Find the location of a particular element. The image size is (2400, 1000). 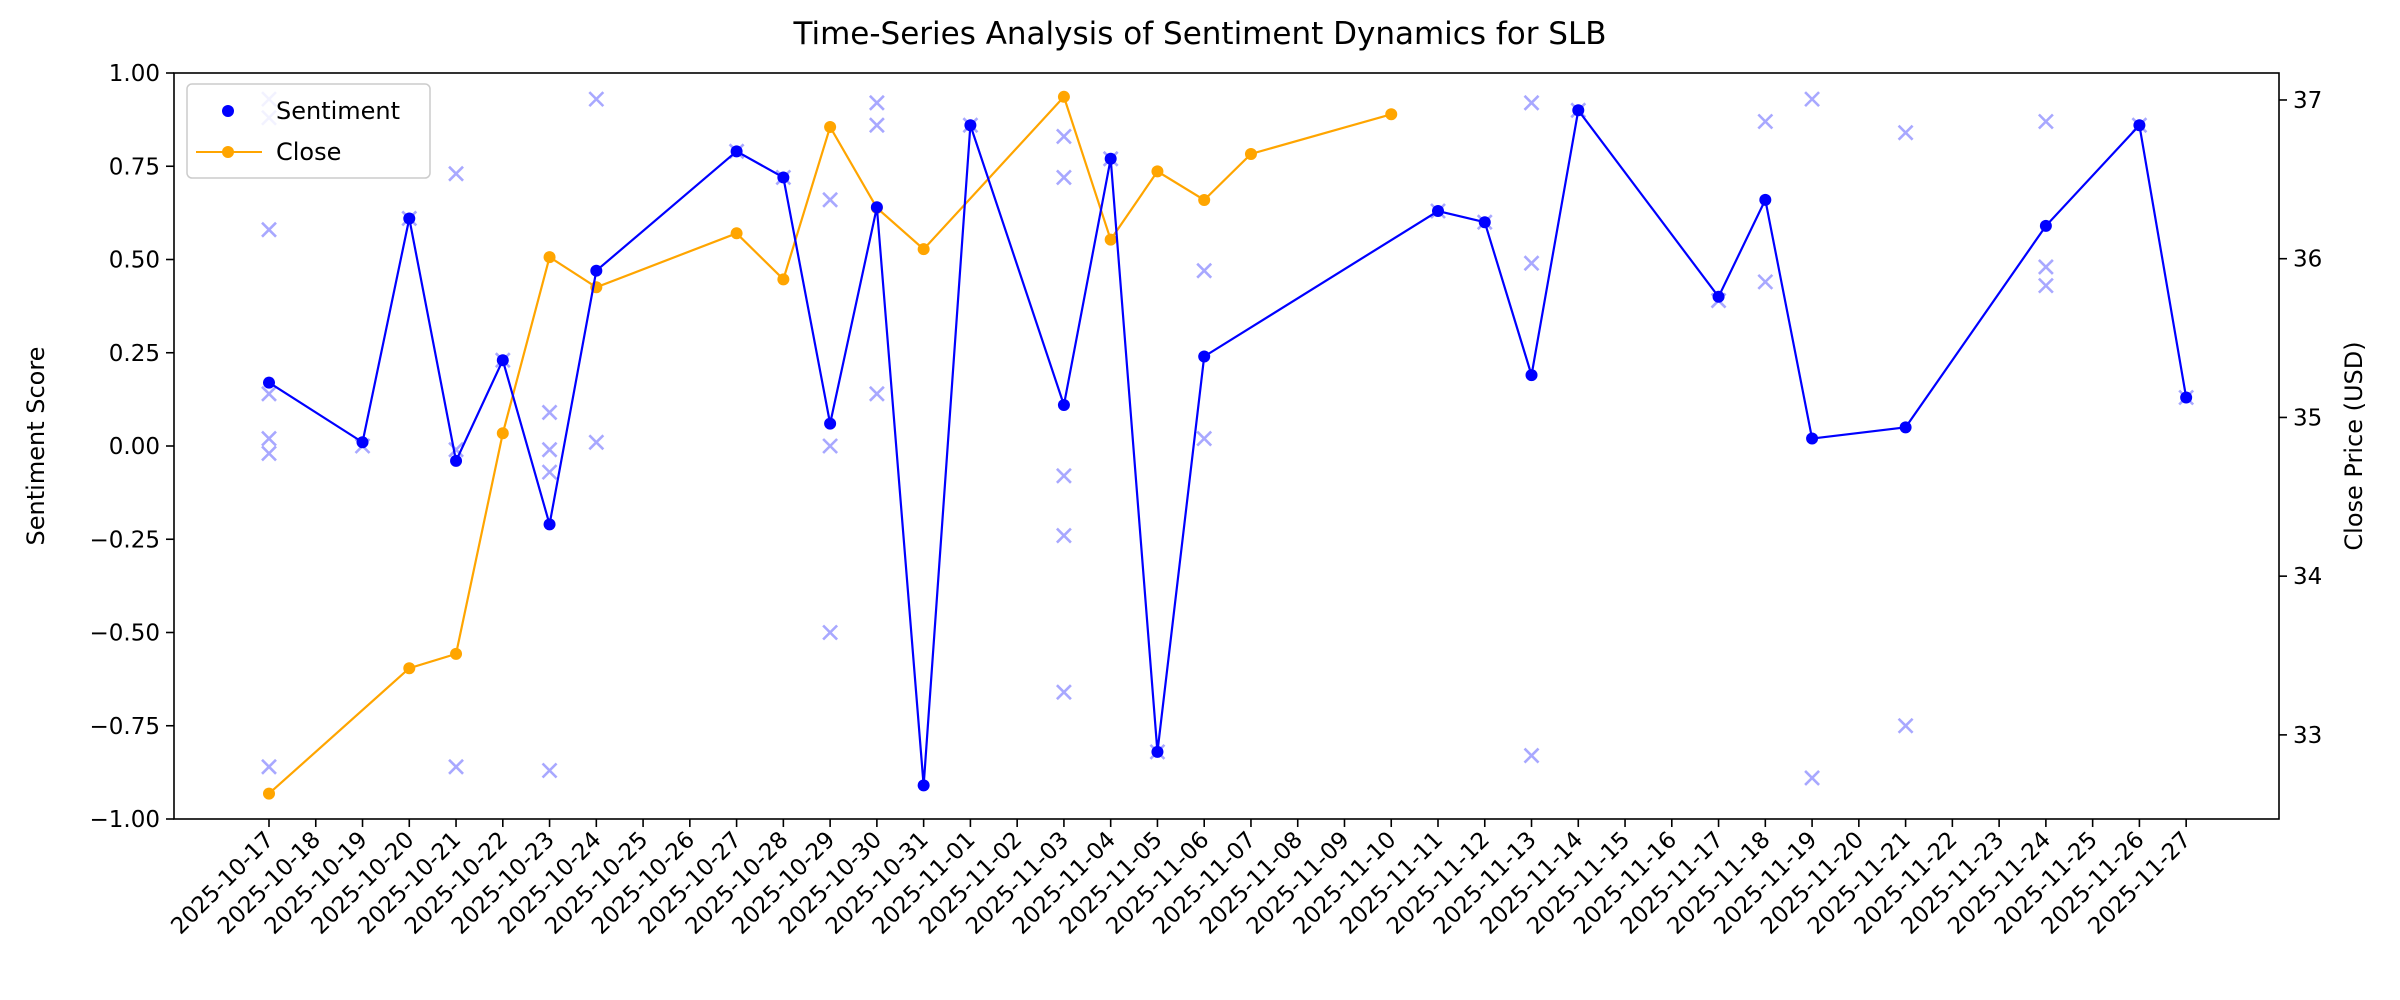

legend-frame is located at coordinates (308, 131).